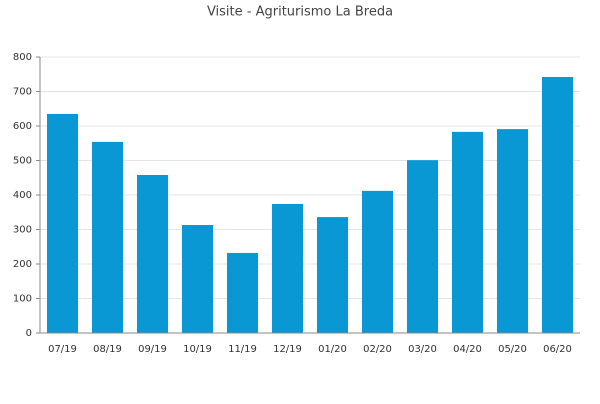 The height and width of the screenshot is (404, 600). Describe the element at coordinates (107, 349) in the screenshot. I see `x-tick-label: 08/19` at that location.